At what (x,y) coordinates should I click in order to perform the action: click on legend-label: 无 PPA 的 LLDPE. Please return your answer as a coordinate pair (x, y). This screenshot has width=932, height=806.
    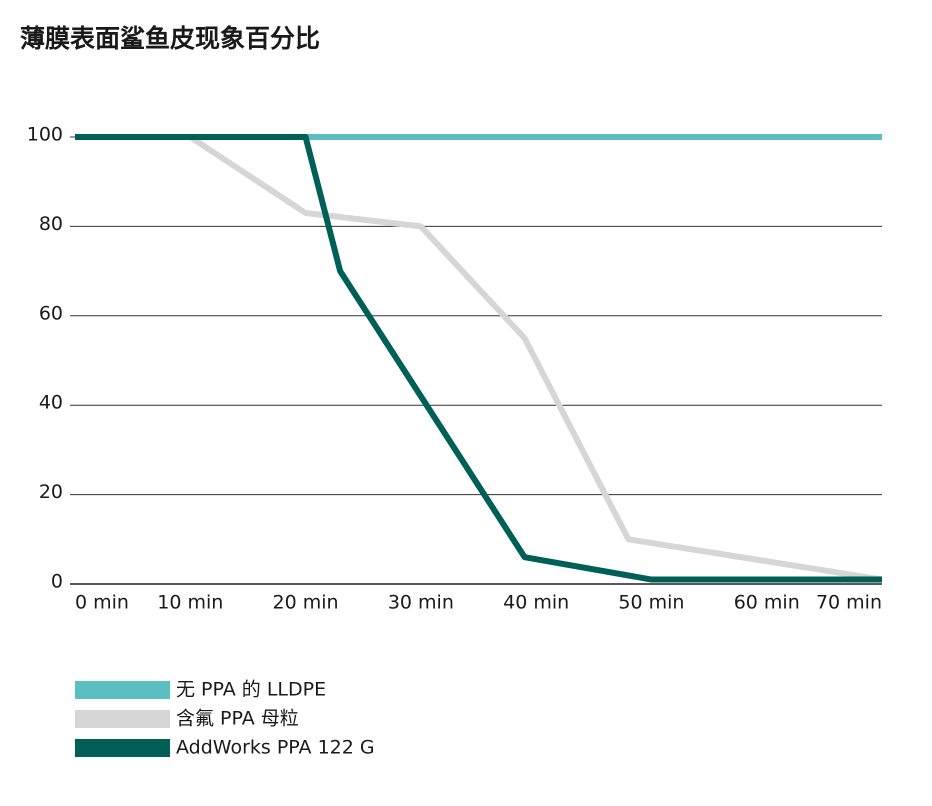
    Looking at the image, I should click on (251, 690).